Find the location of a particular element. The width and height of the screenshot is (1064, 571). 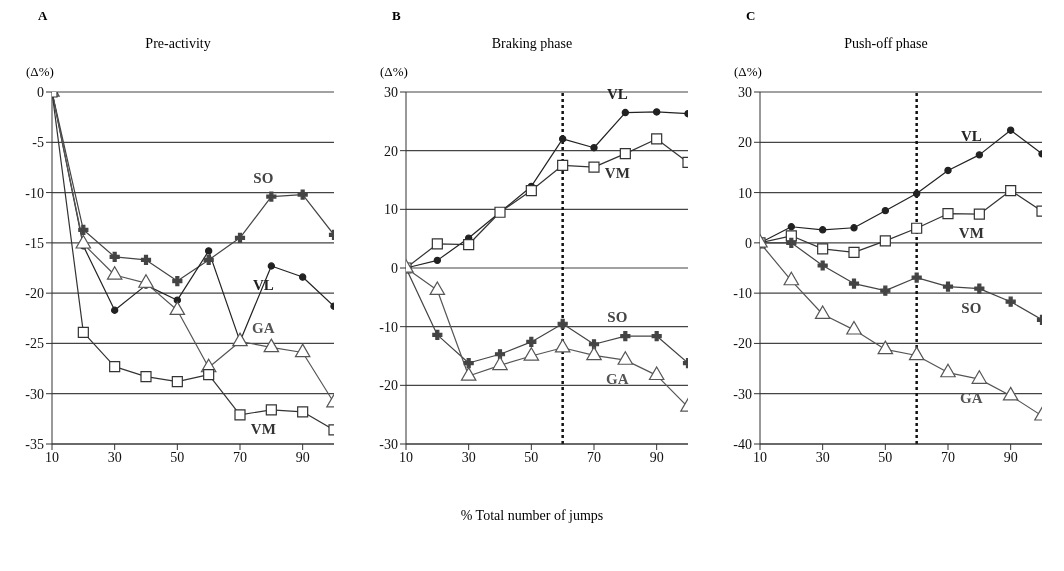

x-tick-label: 70 is located at coordinates (948, 457).